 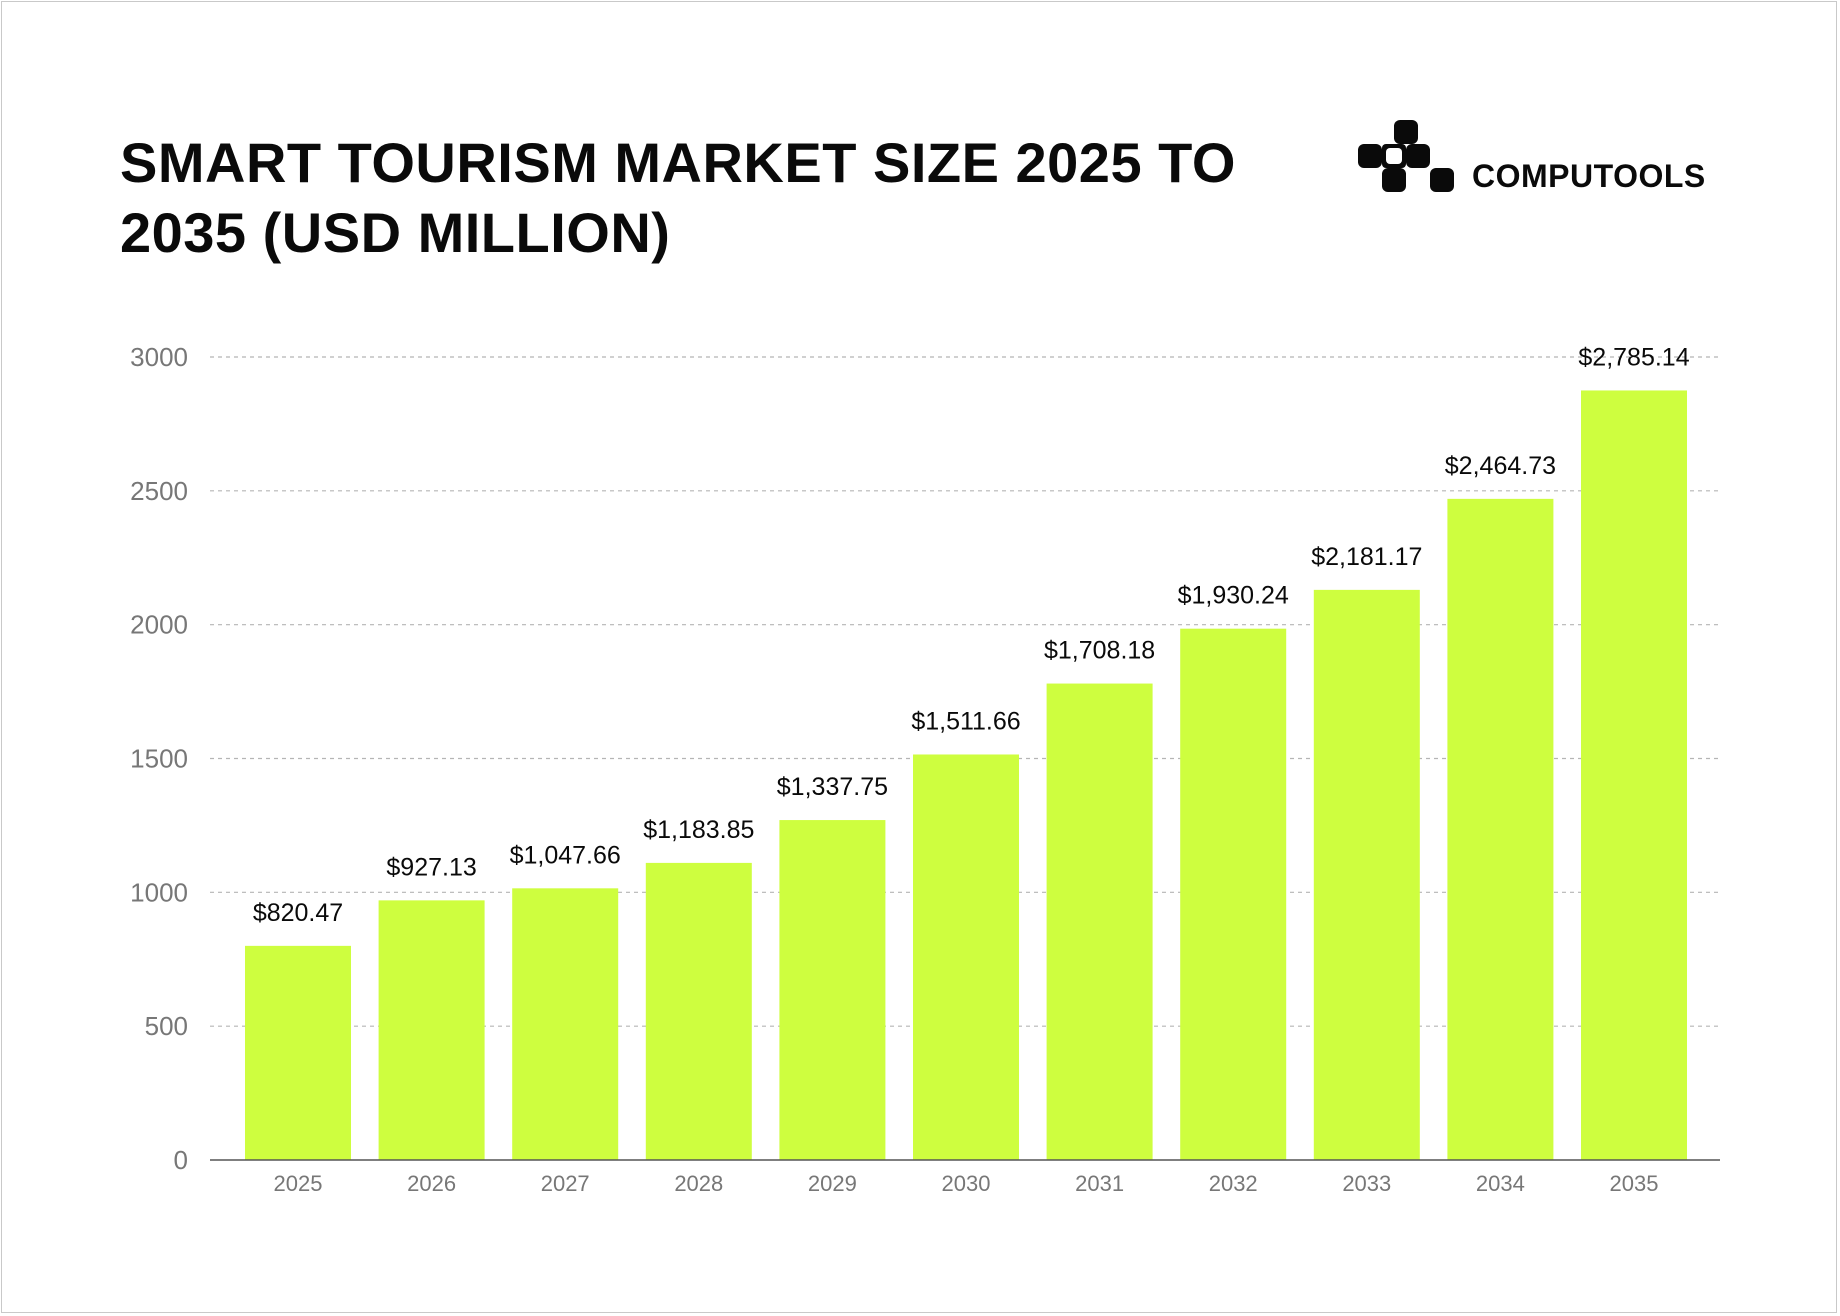 I want to click on bar-value-label: $1,047.66, so click(x=565, y=855).